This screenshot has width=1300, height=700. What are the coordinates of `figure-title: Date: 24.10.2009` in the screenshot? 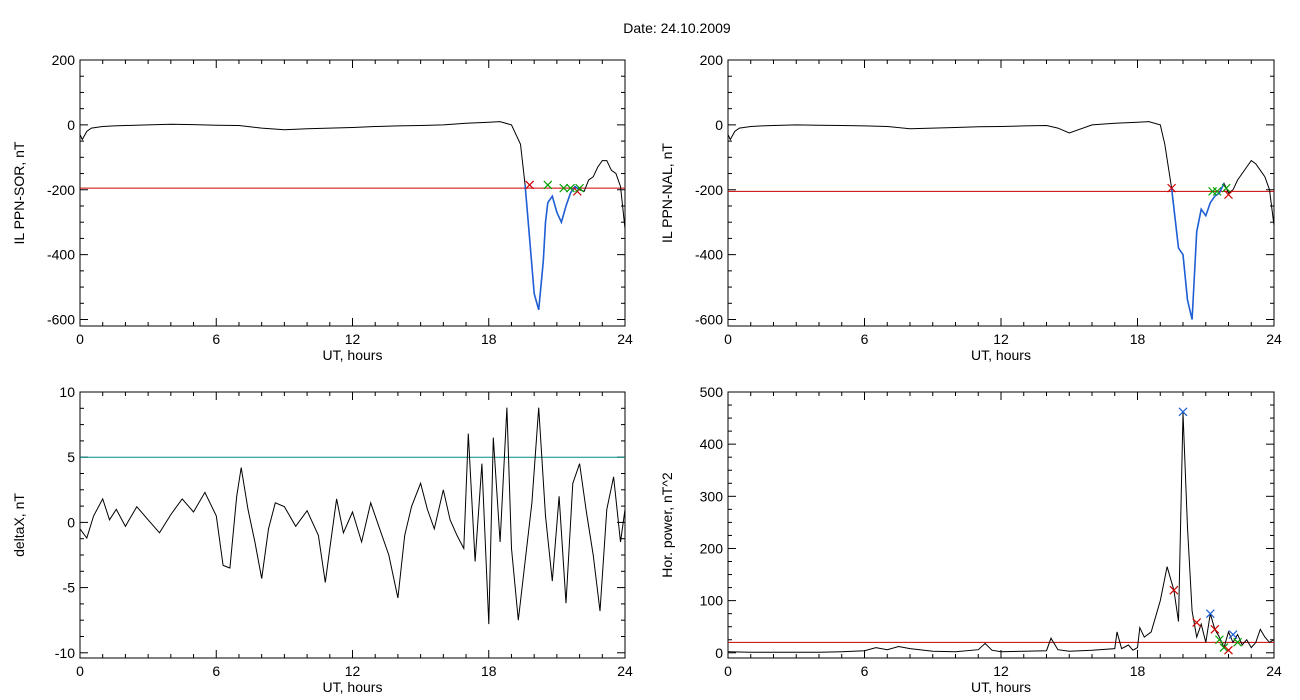 It's located at (677, 28).